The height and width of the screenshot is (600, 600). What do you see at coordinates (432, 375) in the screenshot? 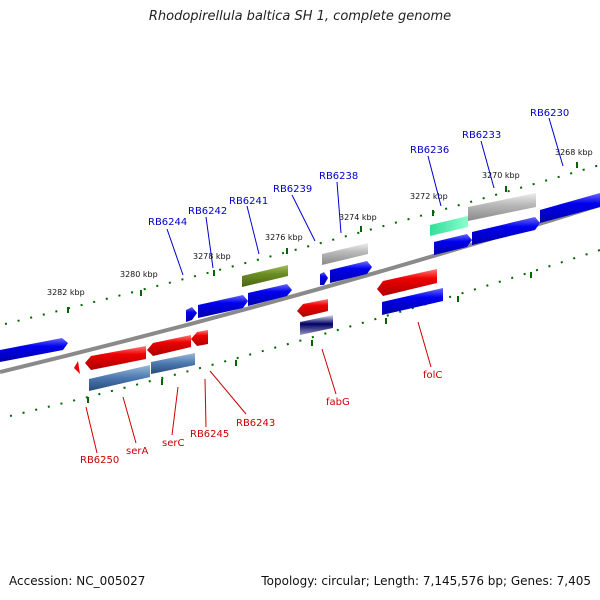
I see `gene-label-reverse: folC` at bounding box center [432, 375].